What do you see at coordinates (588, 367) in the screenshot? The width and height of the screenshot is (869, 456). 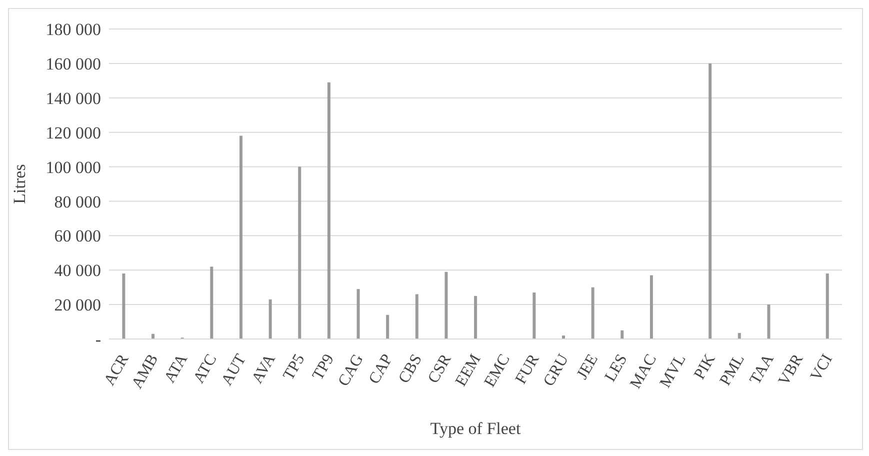 I see `x-tick-label: JEE` at bounding box center [588, 367].